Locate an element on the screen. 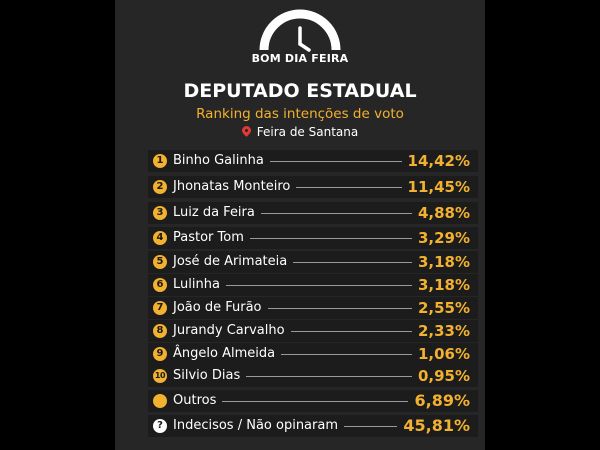 The width and height of the screenshot is (600, 450). table-row: ? Indecisos / Não opinaram 45,81% is located at coordinates (313, 426).